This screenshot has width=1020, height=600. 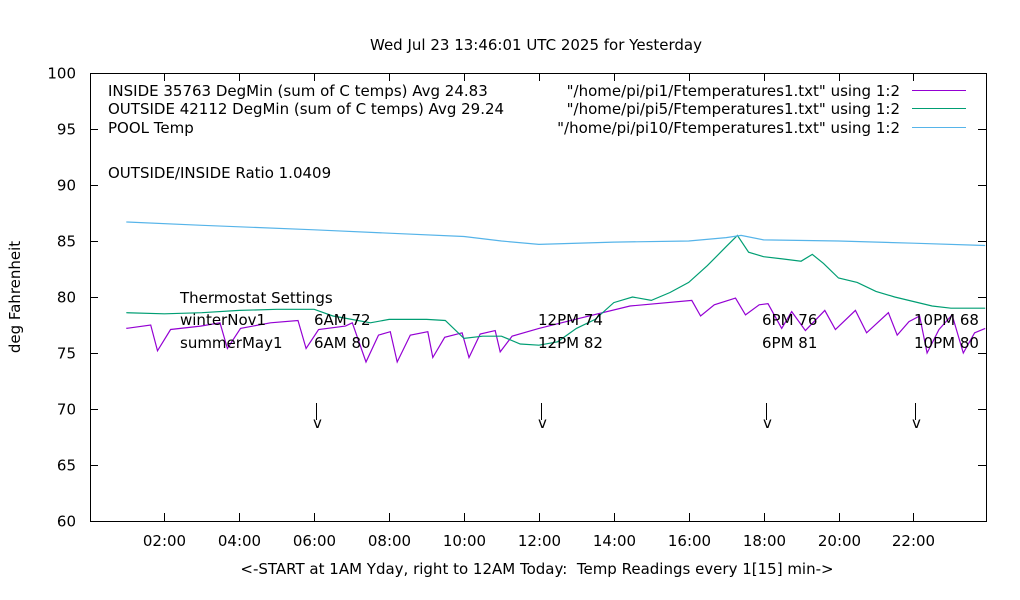 I want to click on summer-12pm: 12PM 82, so click(x=570, y=343).